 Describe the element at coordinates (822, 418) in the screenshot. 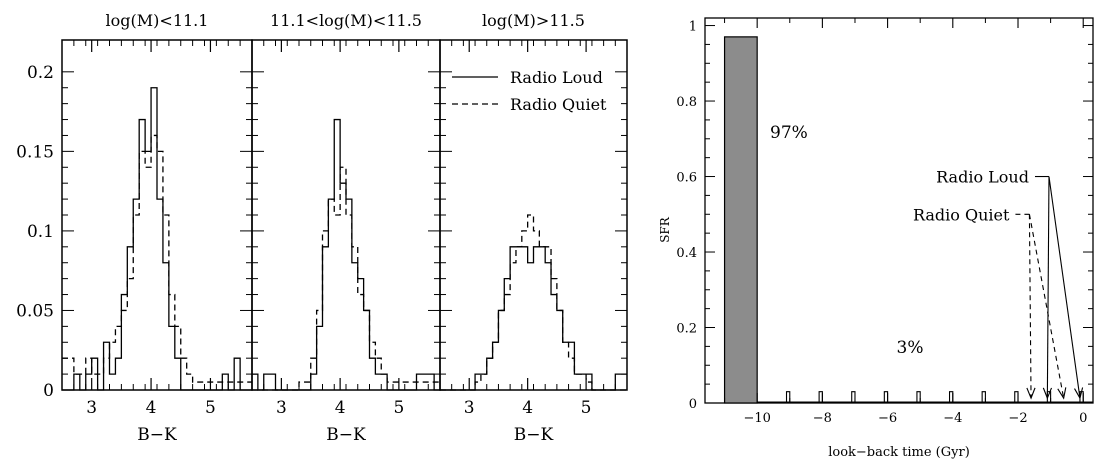

I see `sfr-x-tick-label: −8` at that location.